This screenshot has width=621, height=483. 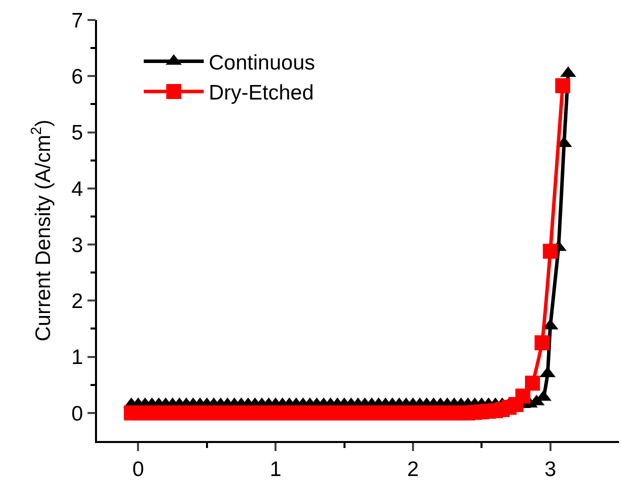 What do you see at coordinates (77, 414) in the screenshot?
I see `y-tick-label: 0` at bounding box center [77, 414].